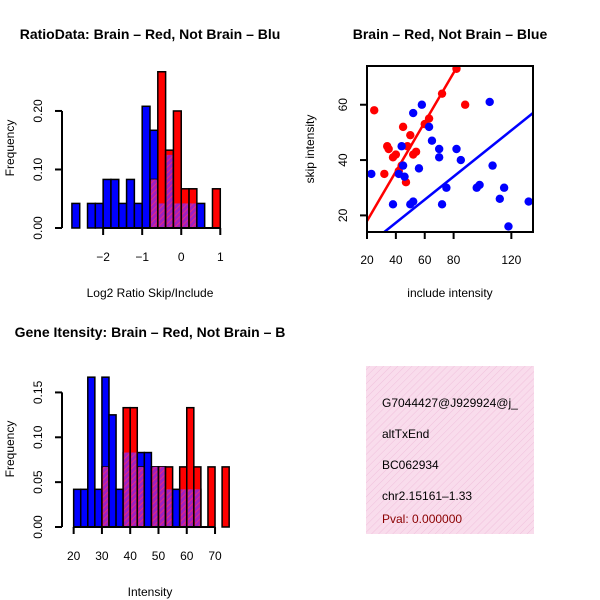 This screenshot has width=600, height=600. I want to click on info-panel-background, so click(450, 450).